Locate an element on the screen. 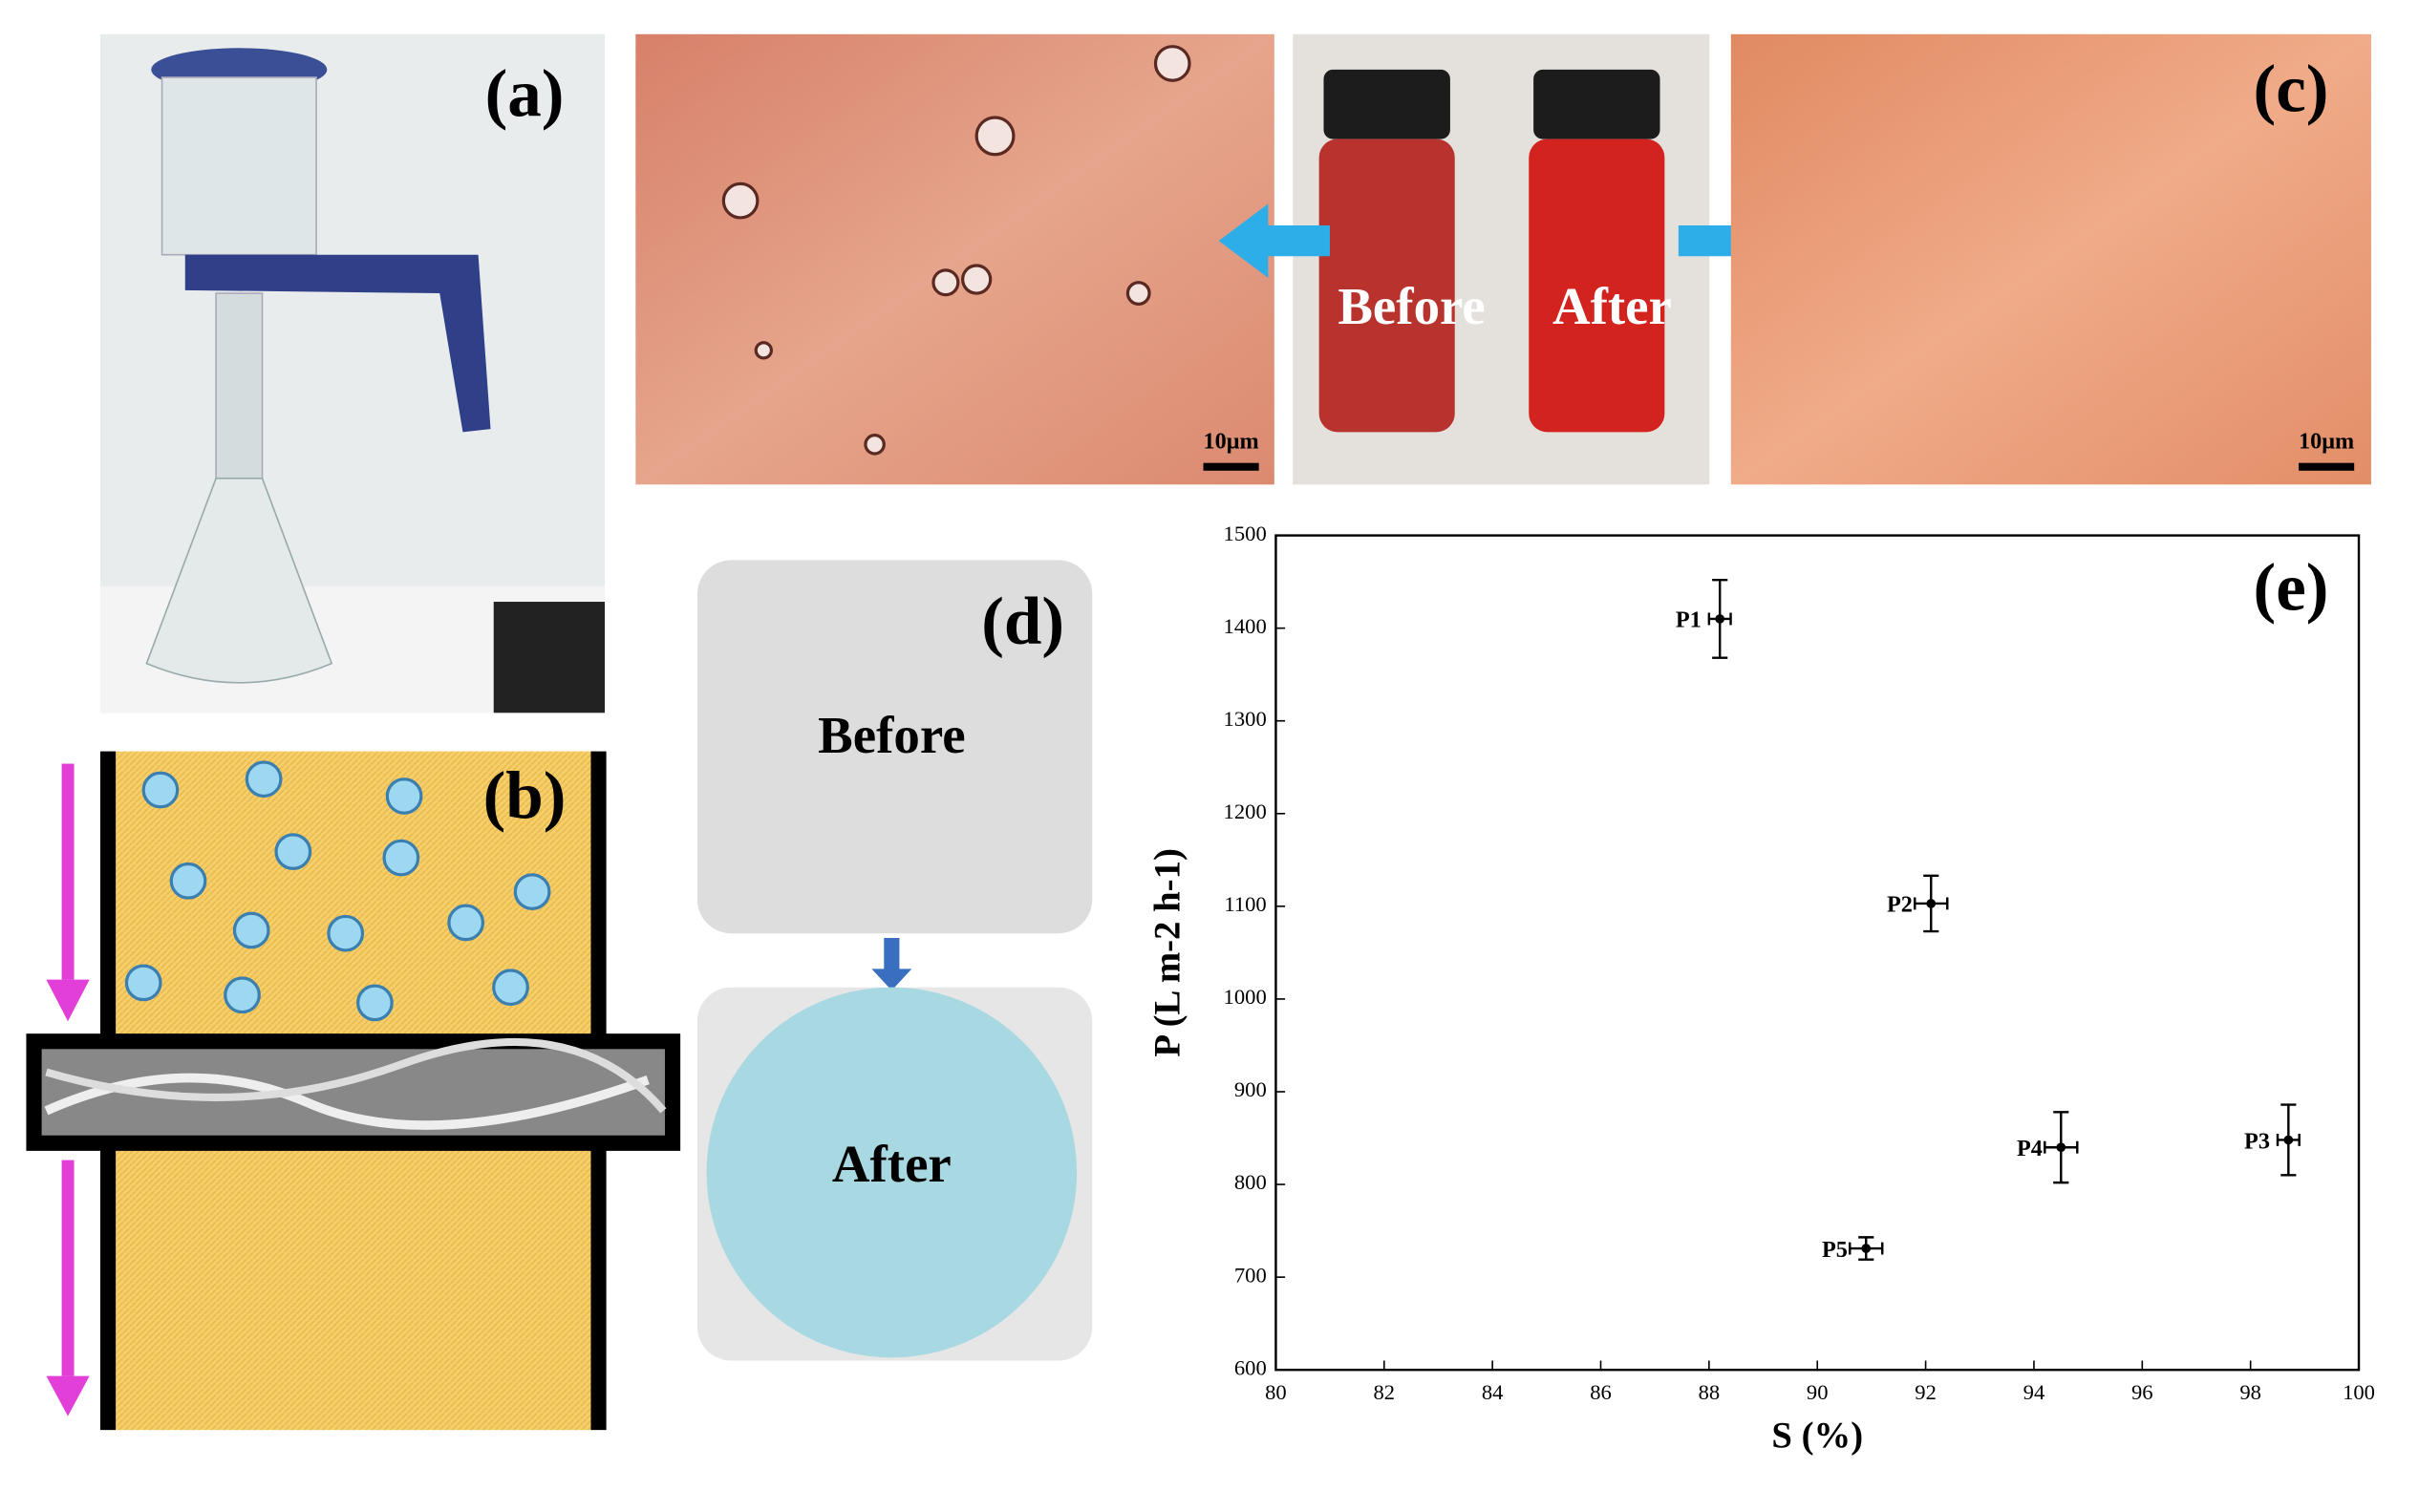  panel-label: (b) is located at coordinates (525, 795).